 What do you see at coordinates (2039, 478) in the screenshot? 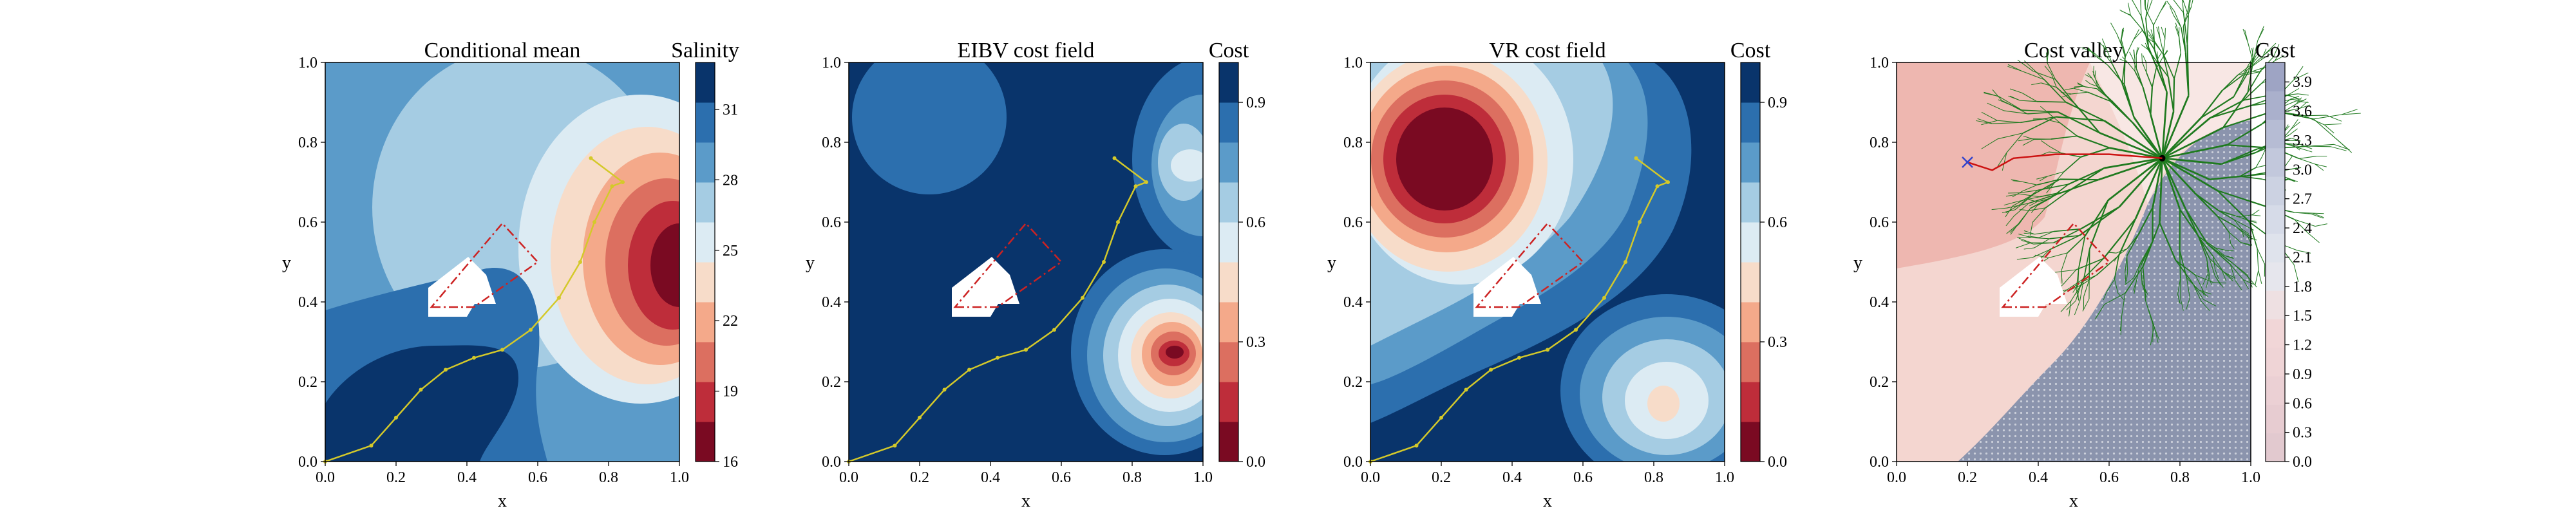
I see `x-tick-label: 0.4` at bounding box center [2039, 478].